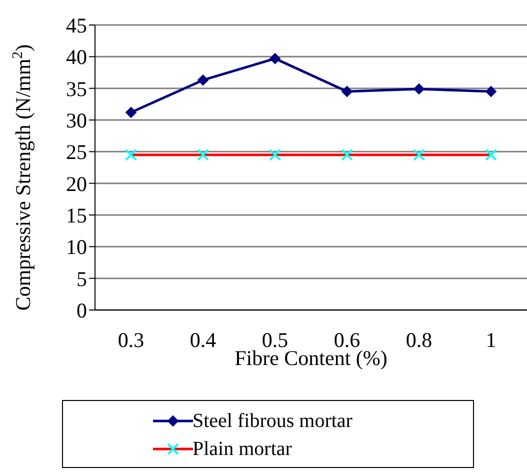 The height and width of the screenshot is (475, 527). I want to click on y-tick-label: 0, so click(81, 310).